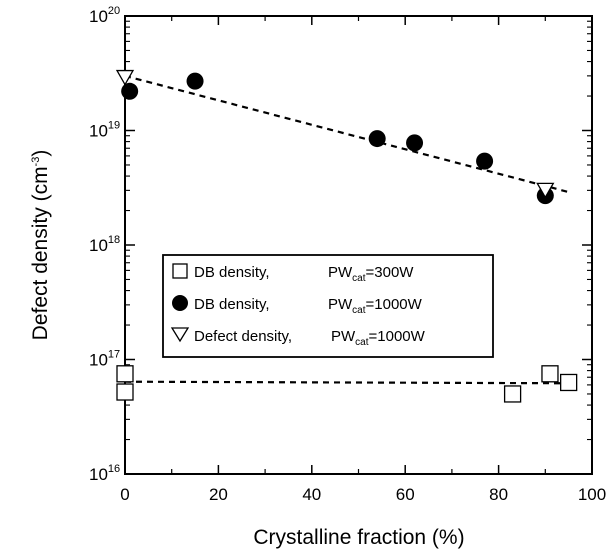 The width and height of the screenshot is (611, 551). Describe the element at coordinates (394, 304) in the screenshot. I see `legend-value-db-1000w: =1000W` at that location.